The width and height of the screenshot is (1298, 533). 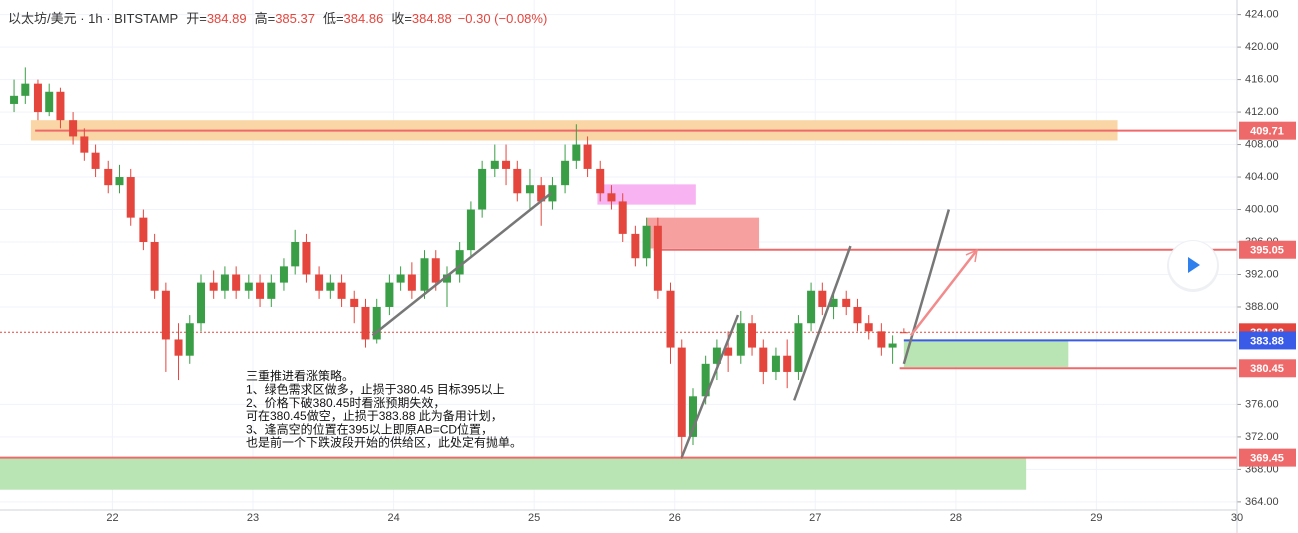 What do you see at coordinates (1096, 518) in the screenshot?
I see `x-tick-label: 29` at bounding box center [1096, 518].